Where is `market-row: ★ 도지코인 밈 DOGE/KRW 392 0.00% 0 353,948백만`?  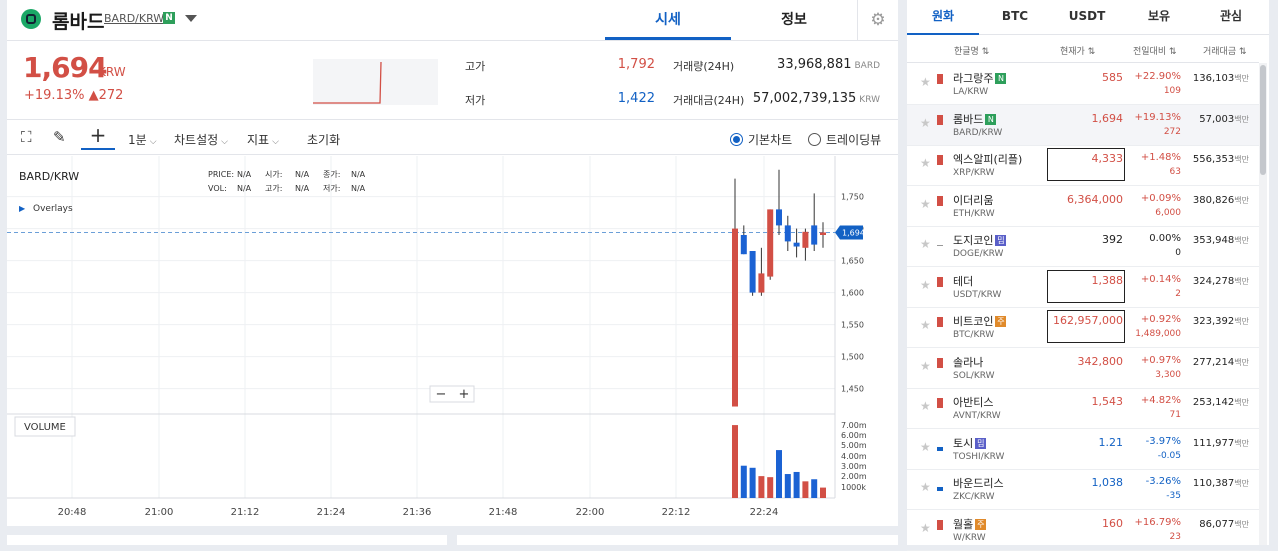 market-row: ★ 도지코인 밈 DOGE/KRW 392 0.00% 0 353,948백만 is located at coordinates (1083, 246).